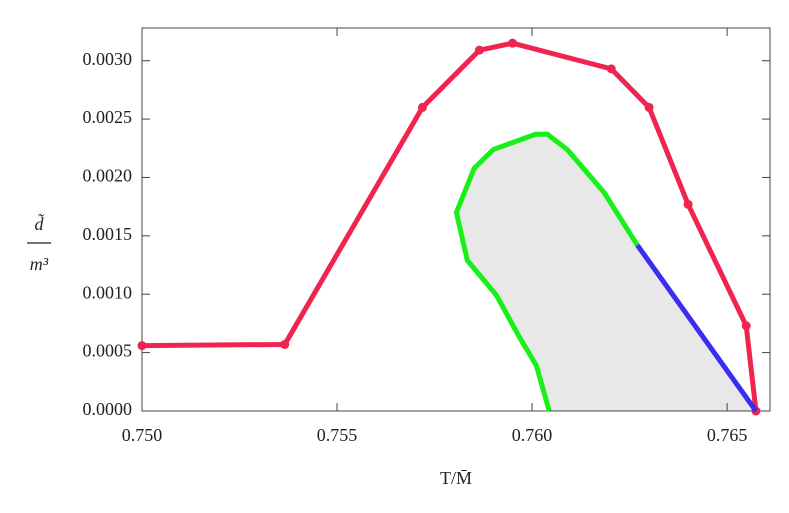 Image resolution: width=789 pixels, height=513 pixels. What do you see at coordinates (40, 223) in the screenshot?
I see `y-axis-label-numerator: d̃` at bounding box center [40, 223].